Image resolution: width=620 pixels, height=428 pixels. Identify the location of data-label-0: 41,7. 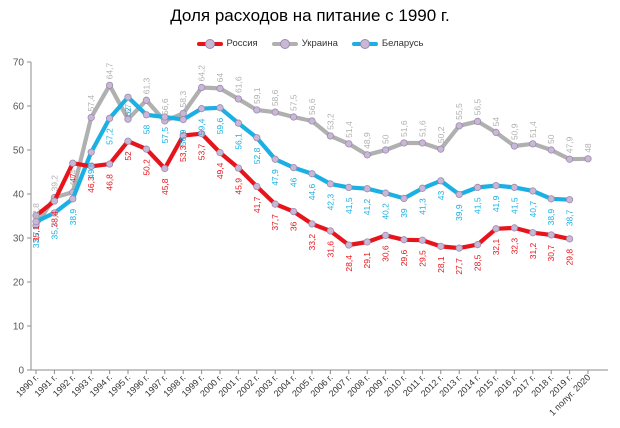
(257, 204).